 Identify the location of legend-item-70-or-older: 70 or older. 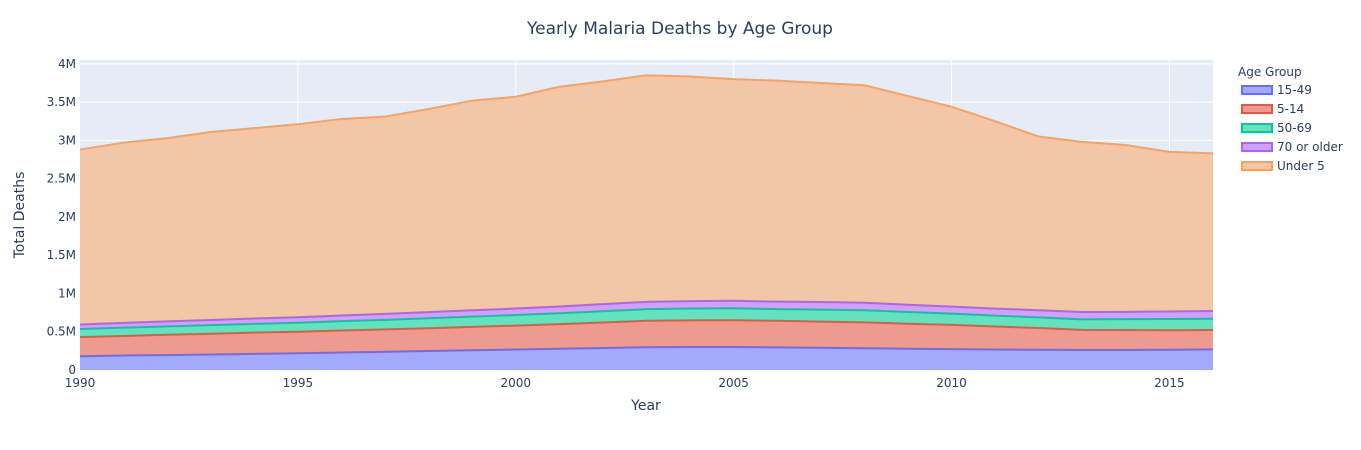
(1310, 147).